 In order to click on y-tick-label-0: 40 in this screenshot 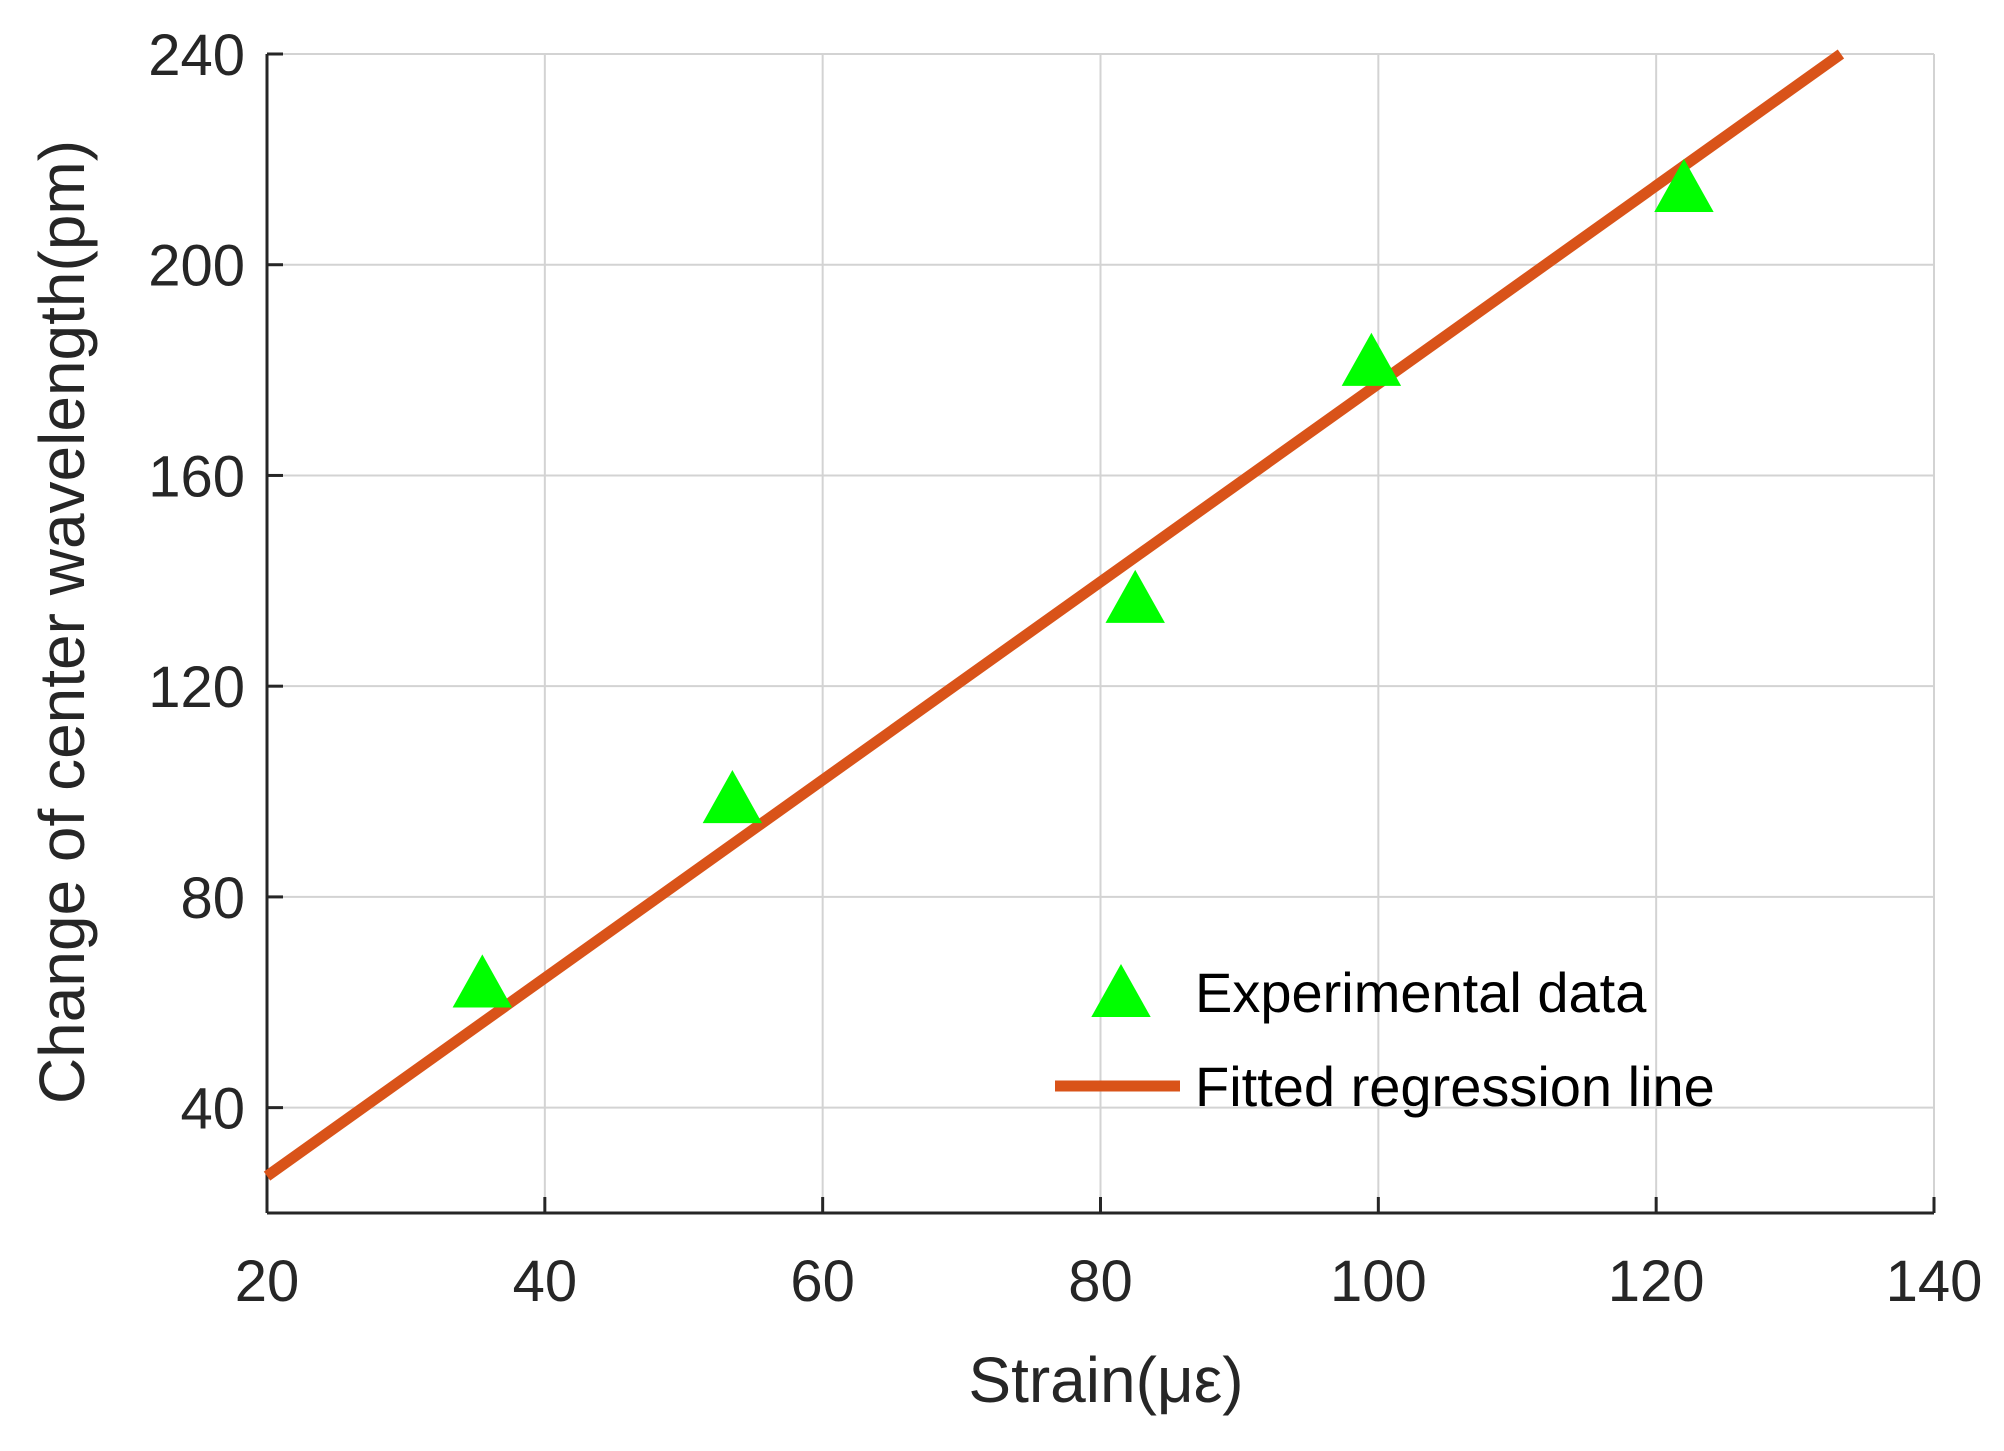, I will do `click(212, 1109)`.